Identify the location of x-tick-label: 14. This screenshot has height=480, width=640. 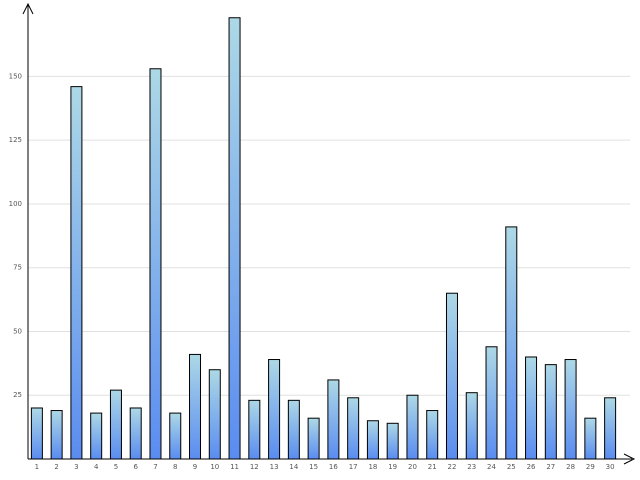
(293, 467).